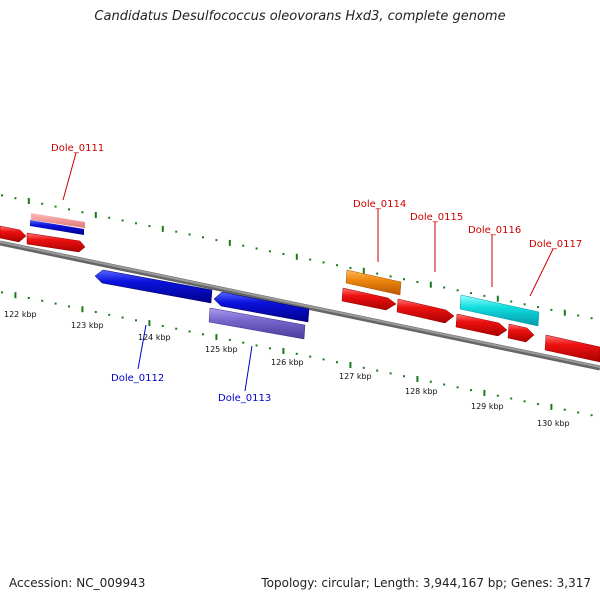  What do you see at coordinates (57, 227) in the screenshot?
I see `gene-arrow-dole-0111-blue` at bounding box center [57, 227].